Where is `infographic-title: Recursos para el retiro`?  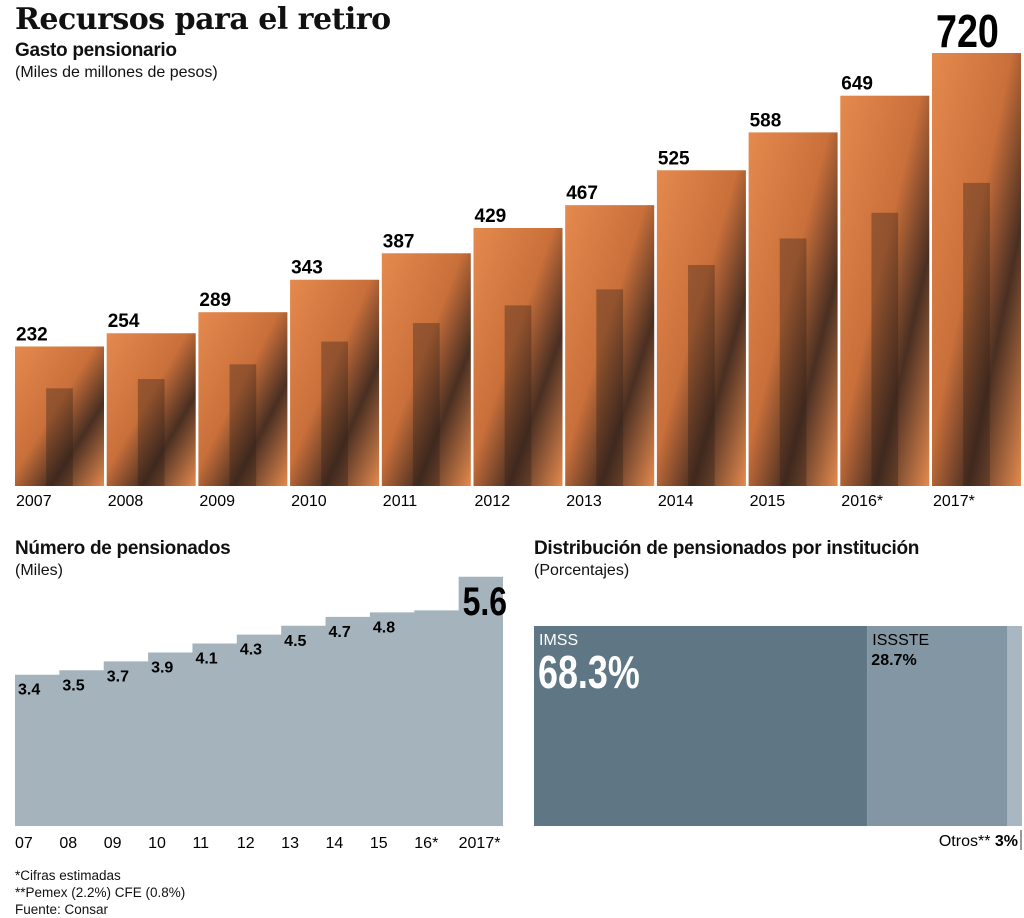 infographic-title: Recursos para el retiro is located at coordinates (203, 19).